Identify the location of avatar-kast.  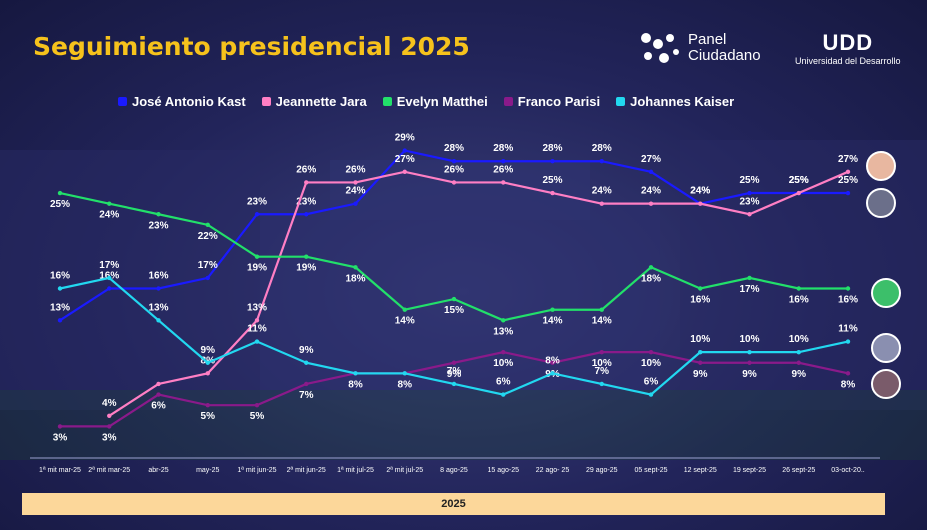
(881, 203).